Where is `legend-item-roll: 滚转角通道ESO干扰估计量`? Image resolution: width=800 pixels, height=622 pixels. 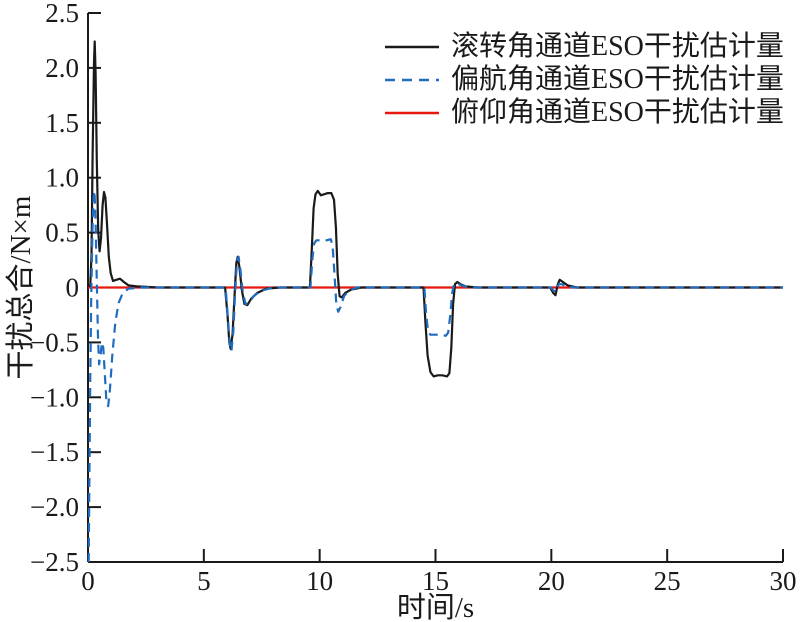
legend-item-roll: 滚转角通道ESO干扰估计量 is located at coordinates (584, 46).